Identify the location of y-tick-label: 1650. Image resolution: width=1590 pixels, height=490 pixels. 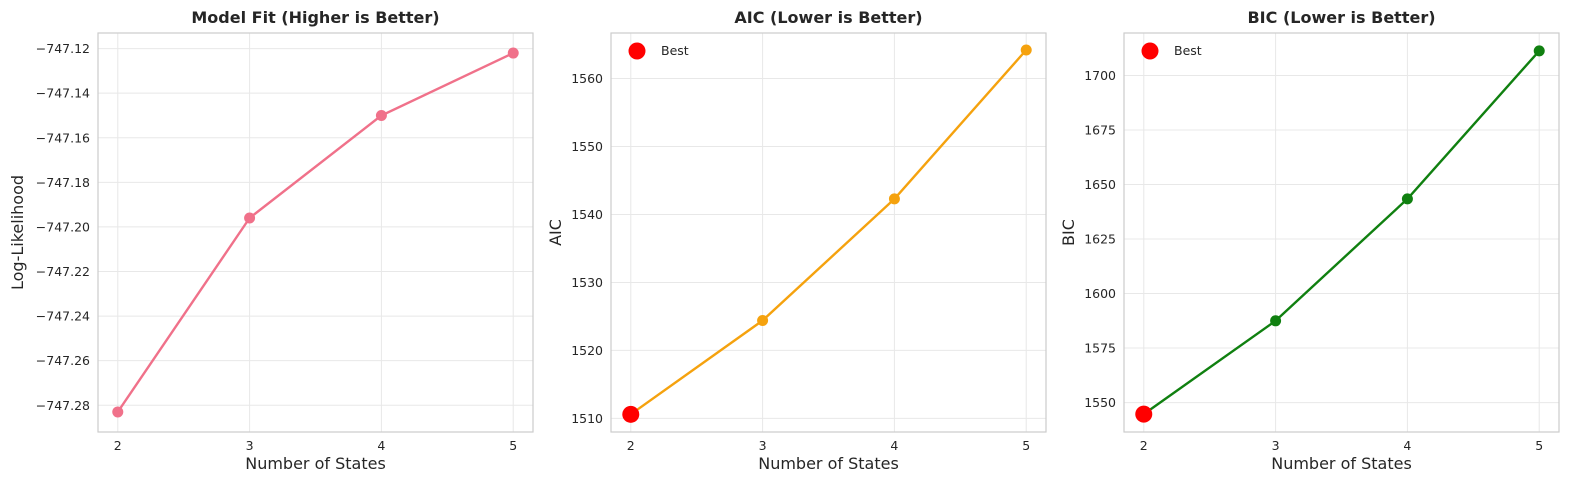
(1100, 184).